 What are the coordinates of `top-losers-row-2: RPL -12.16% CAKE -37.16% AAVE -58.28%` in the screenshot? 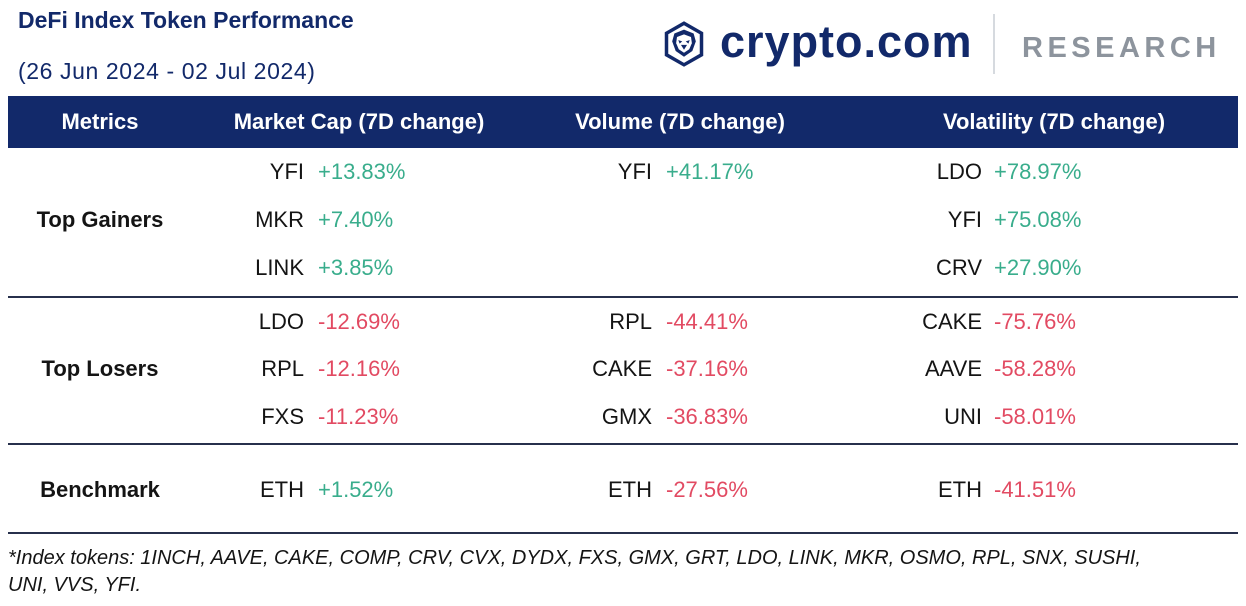 It's located at (623, 369).